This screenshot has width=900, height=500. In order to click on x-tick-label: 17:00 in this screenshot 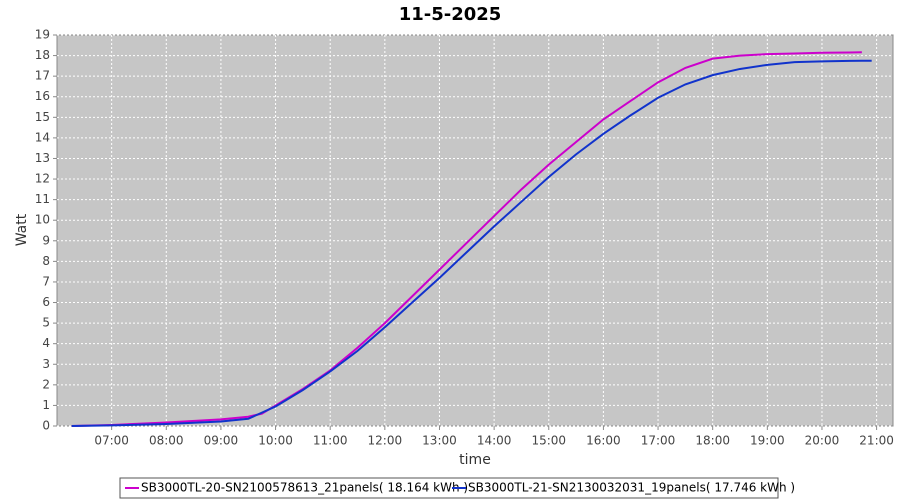, I will do `click(658, 441)`.